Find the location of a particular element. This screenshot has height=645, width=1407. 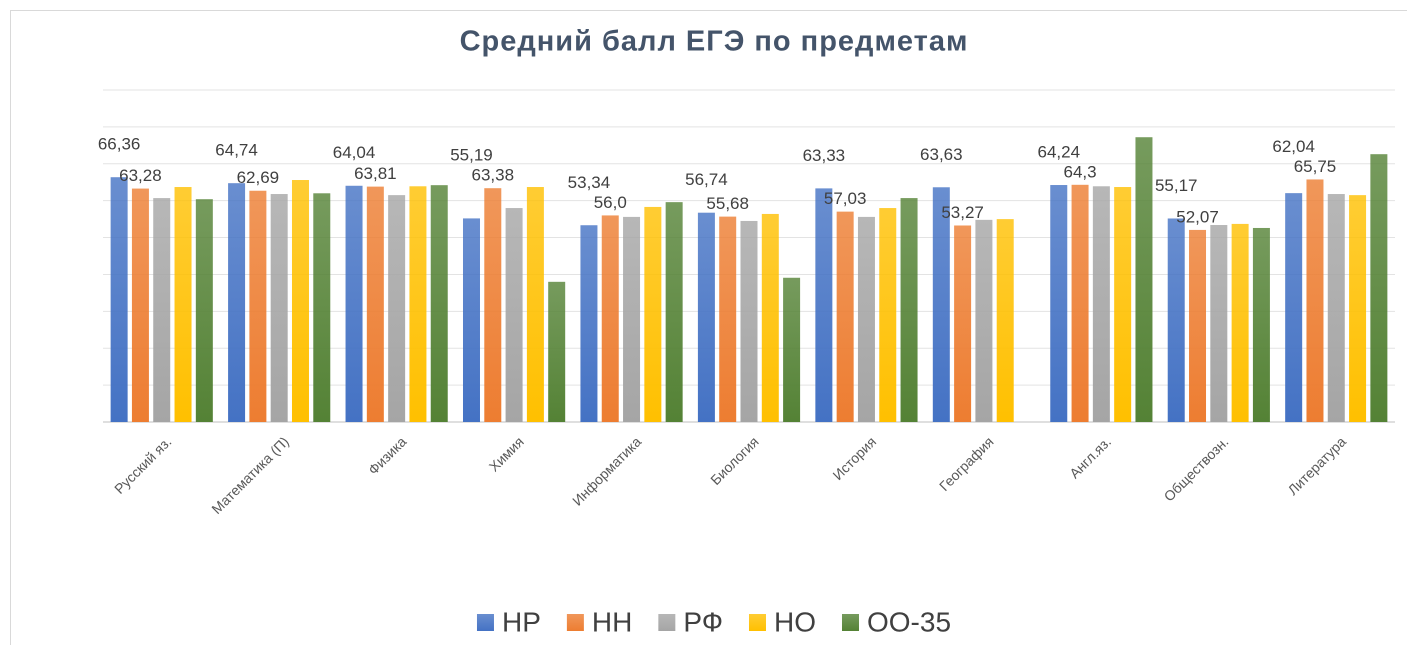

chart-title: Средний балл ЕГЭ по предметам is located at coordinates (714, 42).